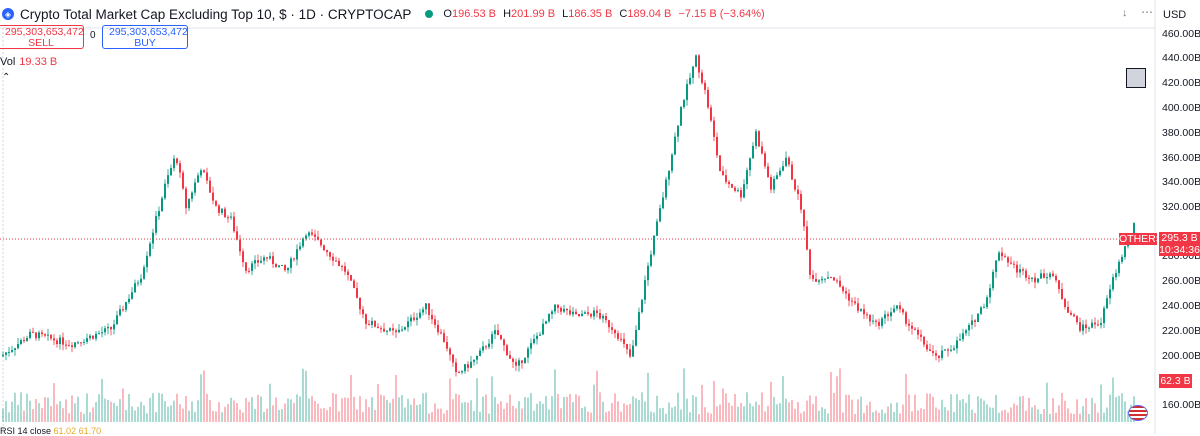  Describe the element at coordinates (1175, 15) in the screenshot. I see `currency-label: USD` at that location.